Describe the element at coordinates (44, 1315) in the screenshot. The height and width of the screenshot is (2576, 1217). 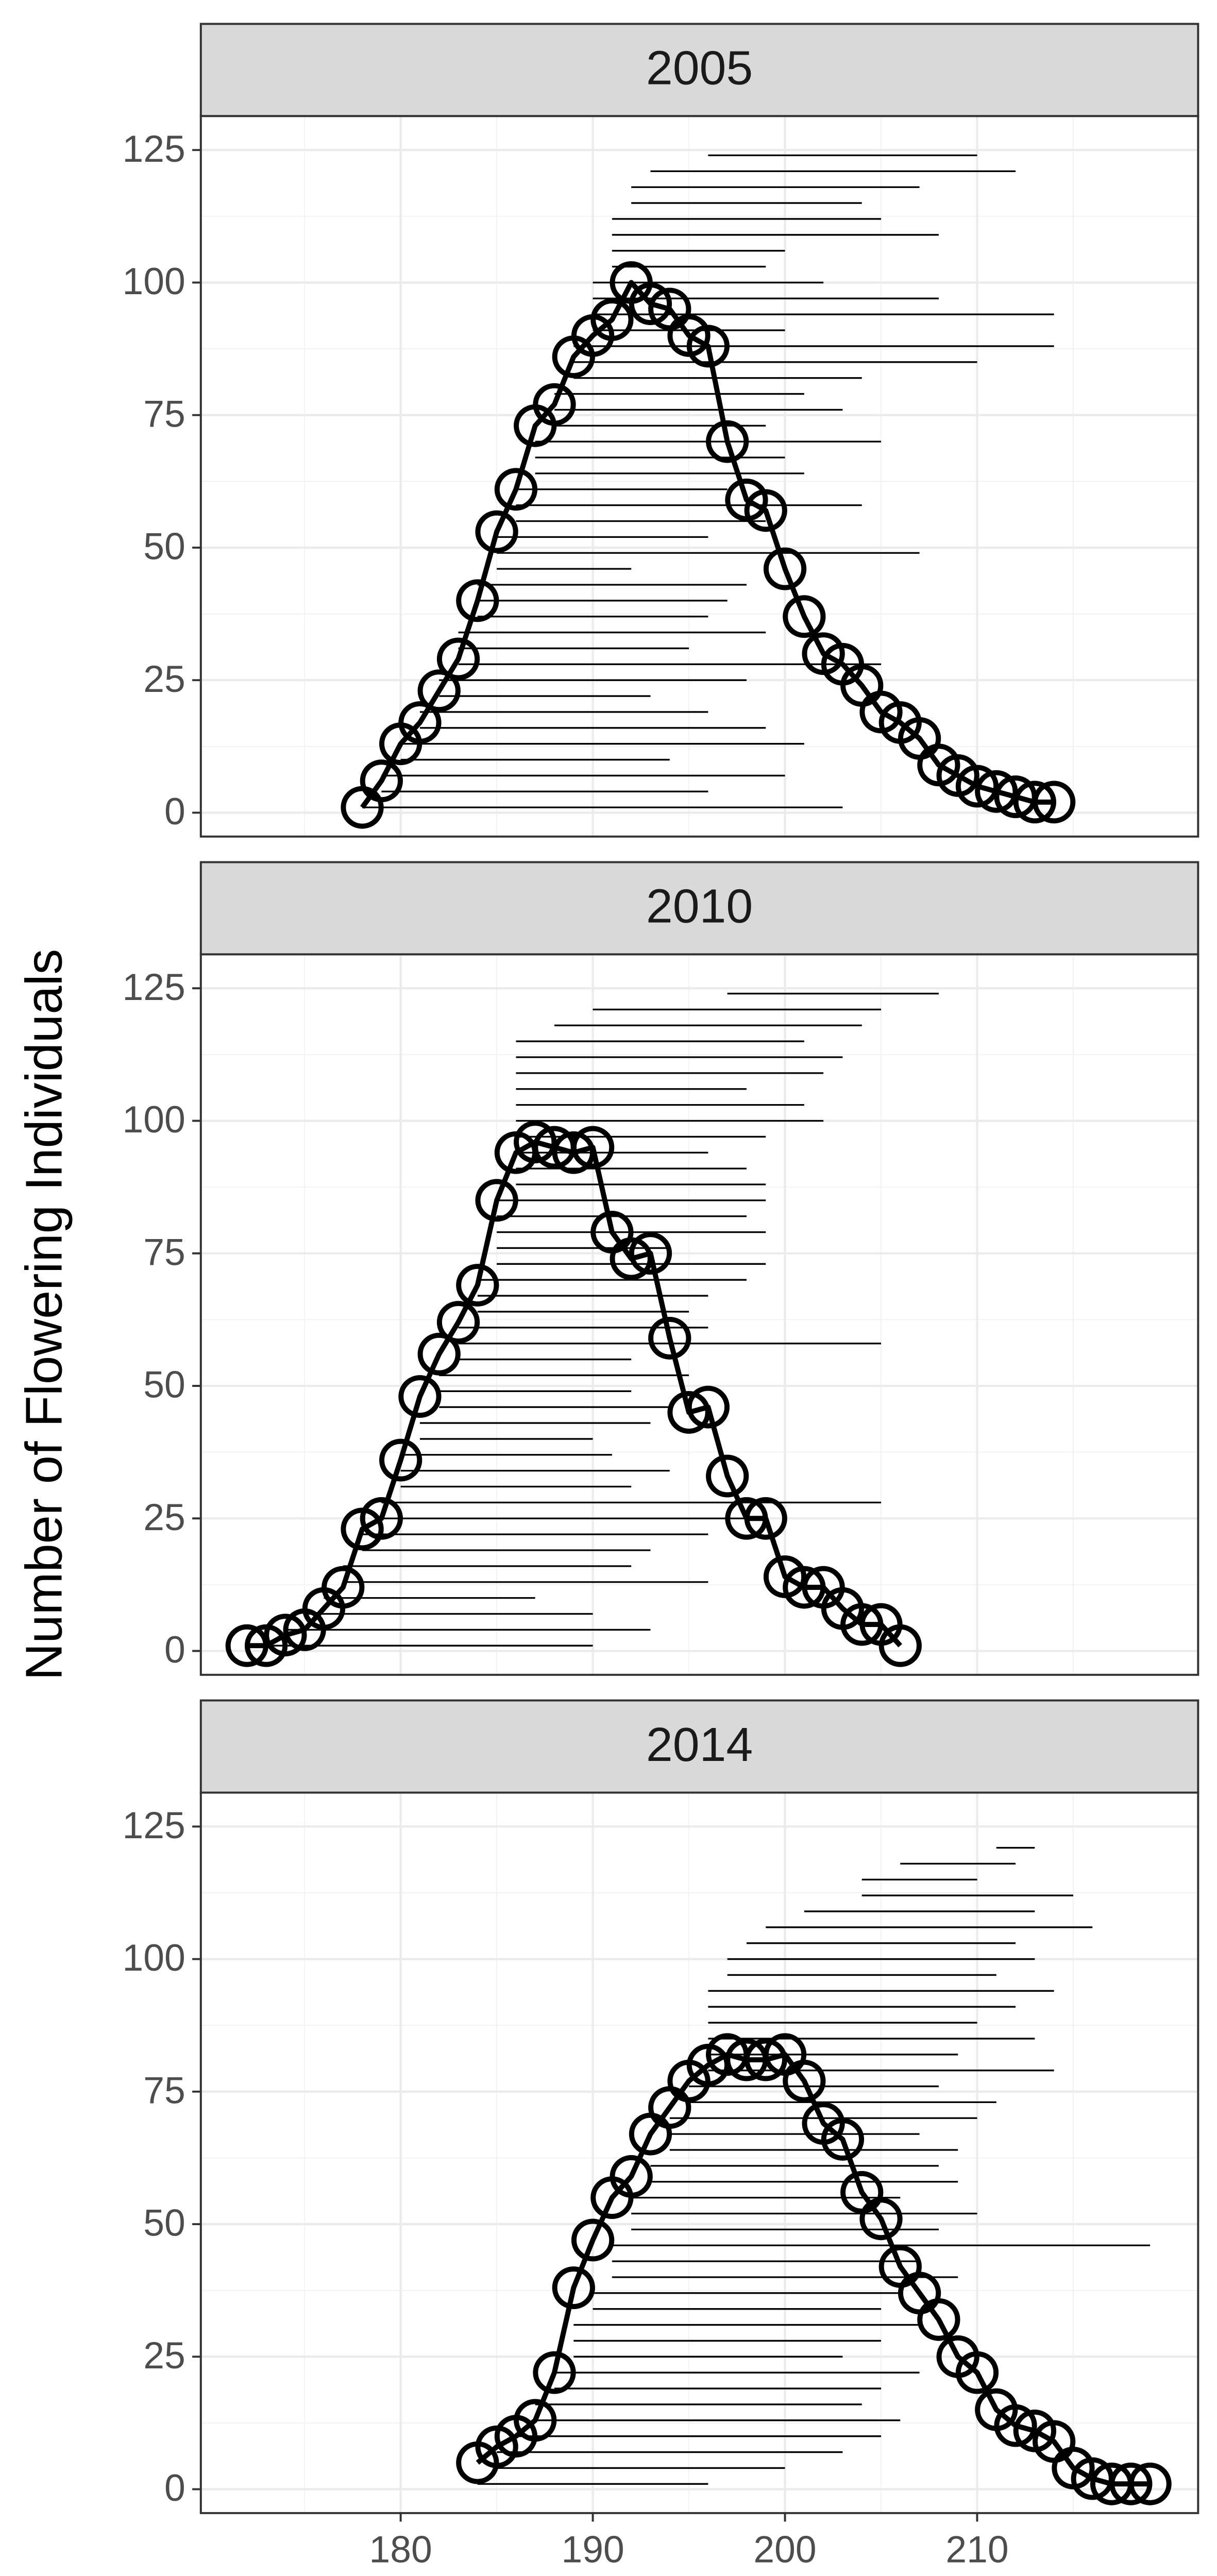
I see `y-axis-title: Number of Flowering Individuals` at that location.